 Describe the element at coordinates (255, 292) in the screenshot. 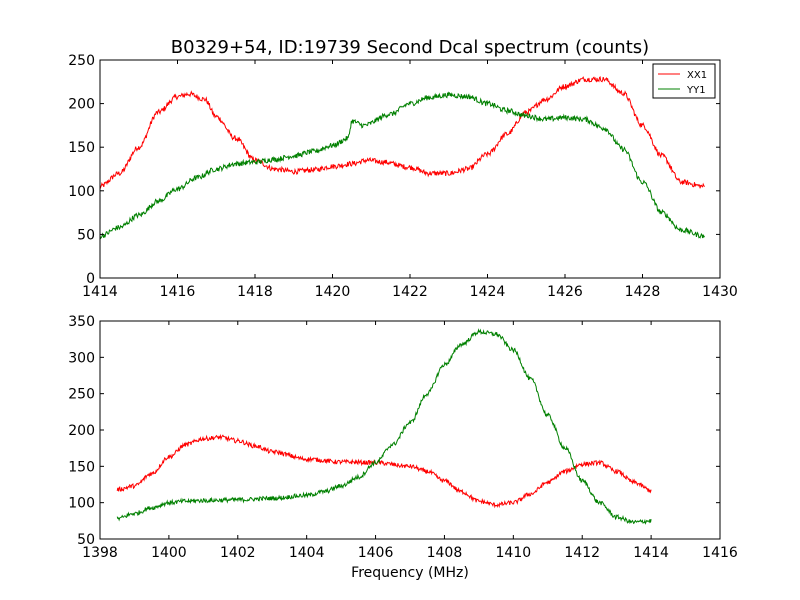

I see `x-tick-label: 1418` at that location.